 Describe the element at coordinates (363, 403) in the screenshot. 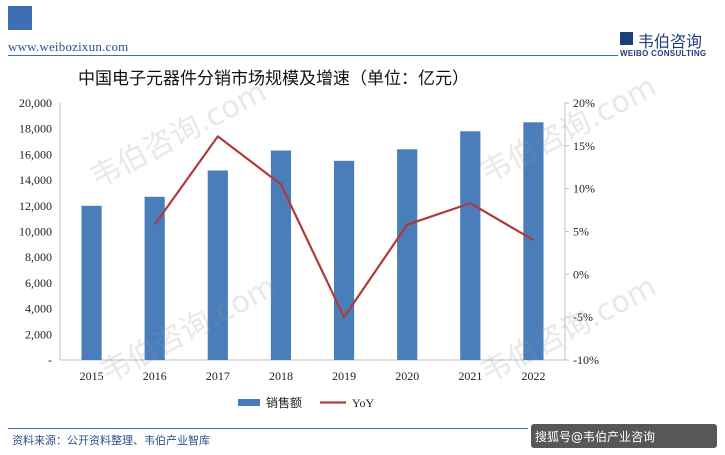

I see `legend-label-line: YoY` at that location.